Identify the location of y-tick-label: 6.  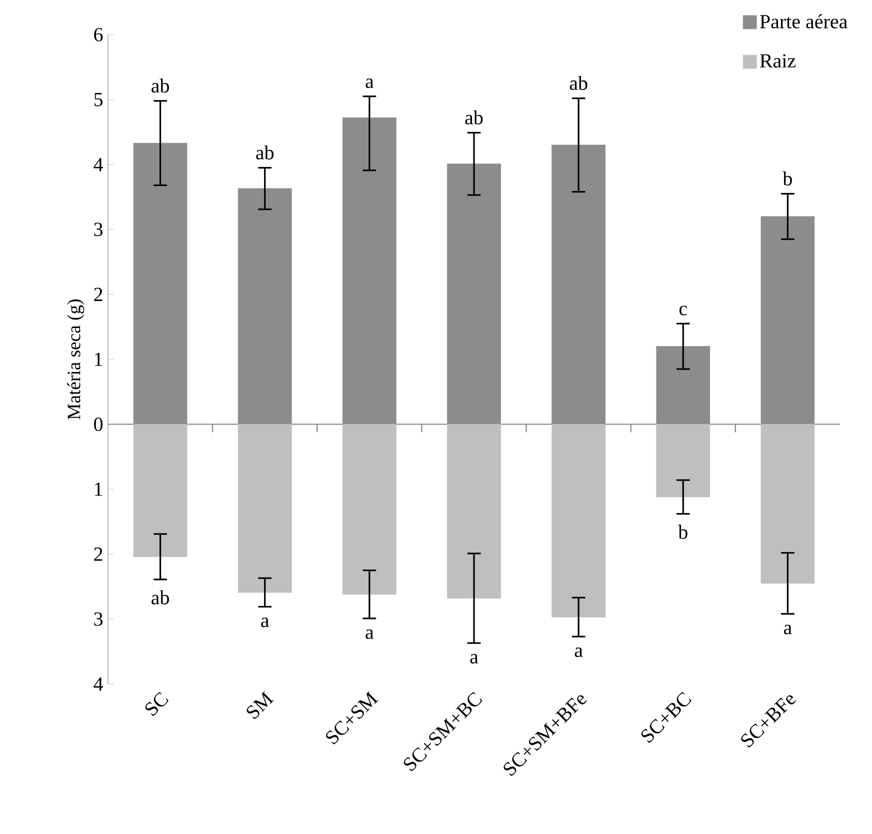
(98, 35).